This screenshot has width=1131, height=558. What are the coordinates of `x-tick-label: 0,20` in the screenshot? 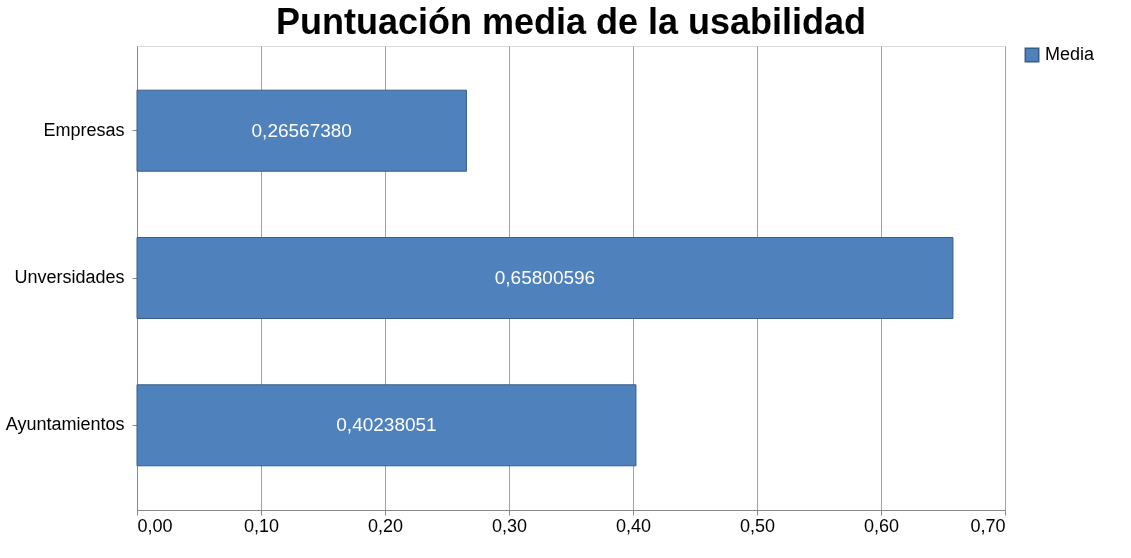 It's located at (385, 525).